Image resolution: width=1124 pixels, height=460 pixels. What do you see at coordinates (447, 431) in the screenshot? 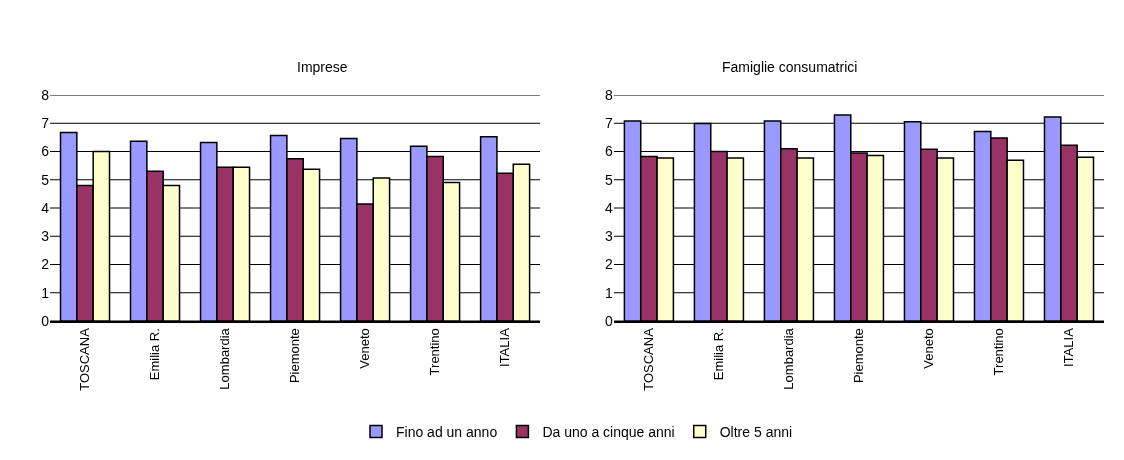
I see `legend-label: Fino ad un anno` at bounding box center [447, 431].